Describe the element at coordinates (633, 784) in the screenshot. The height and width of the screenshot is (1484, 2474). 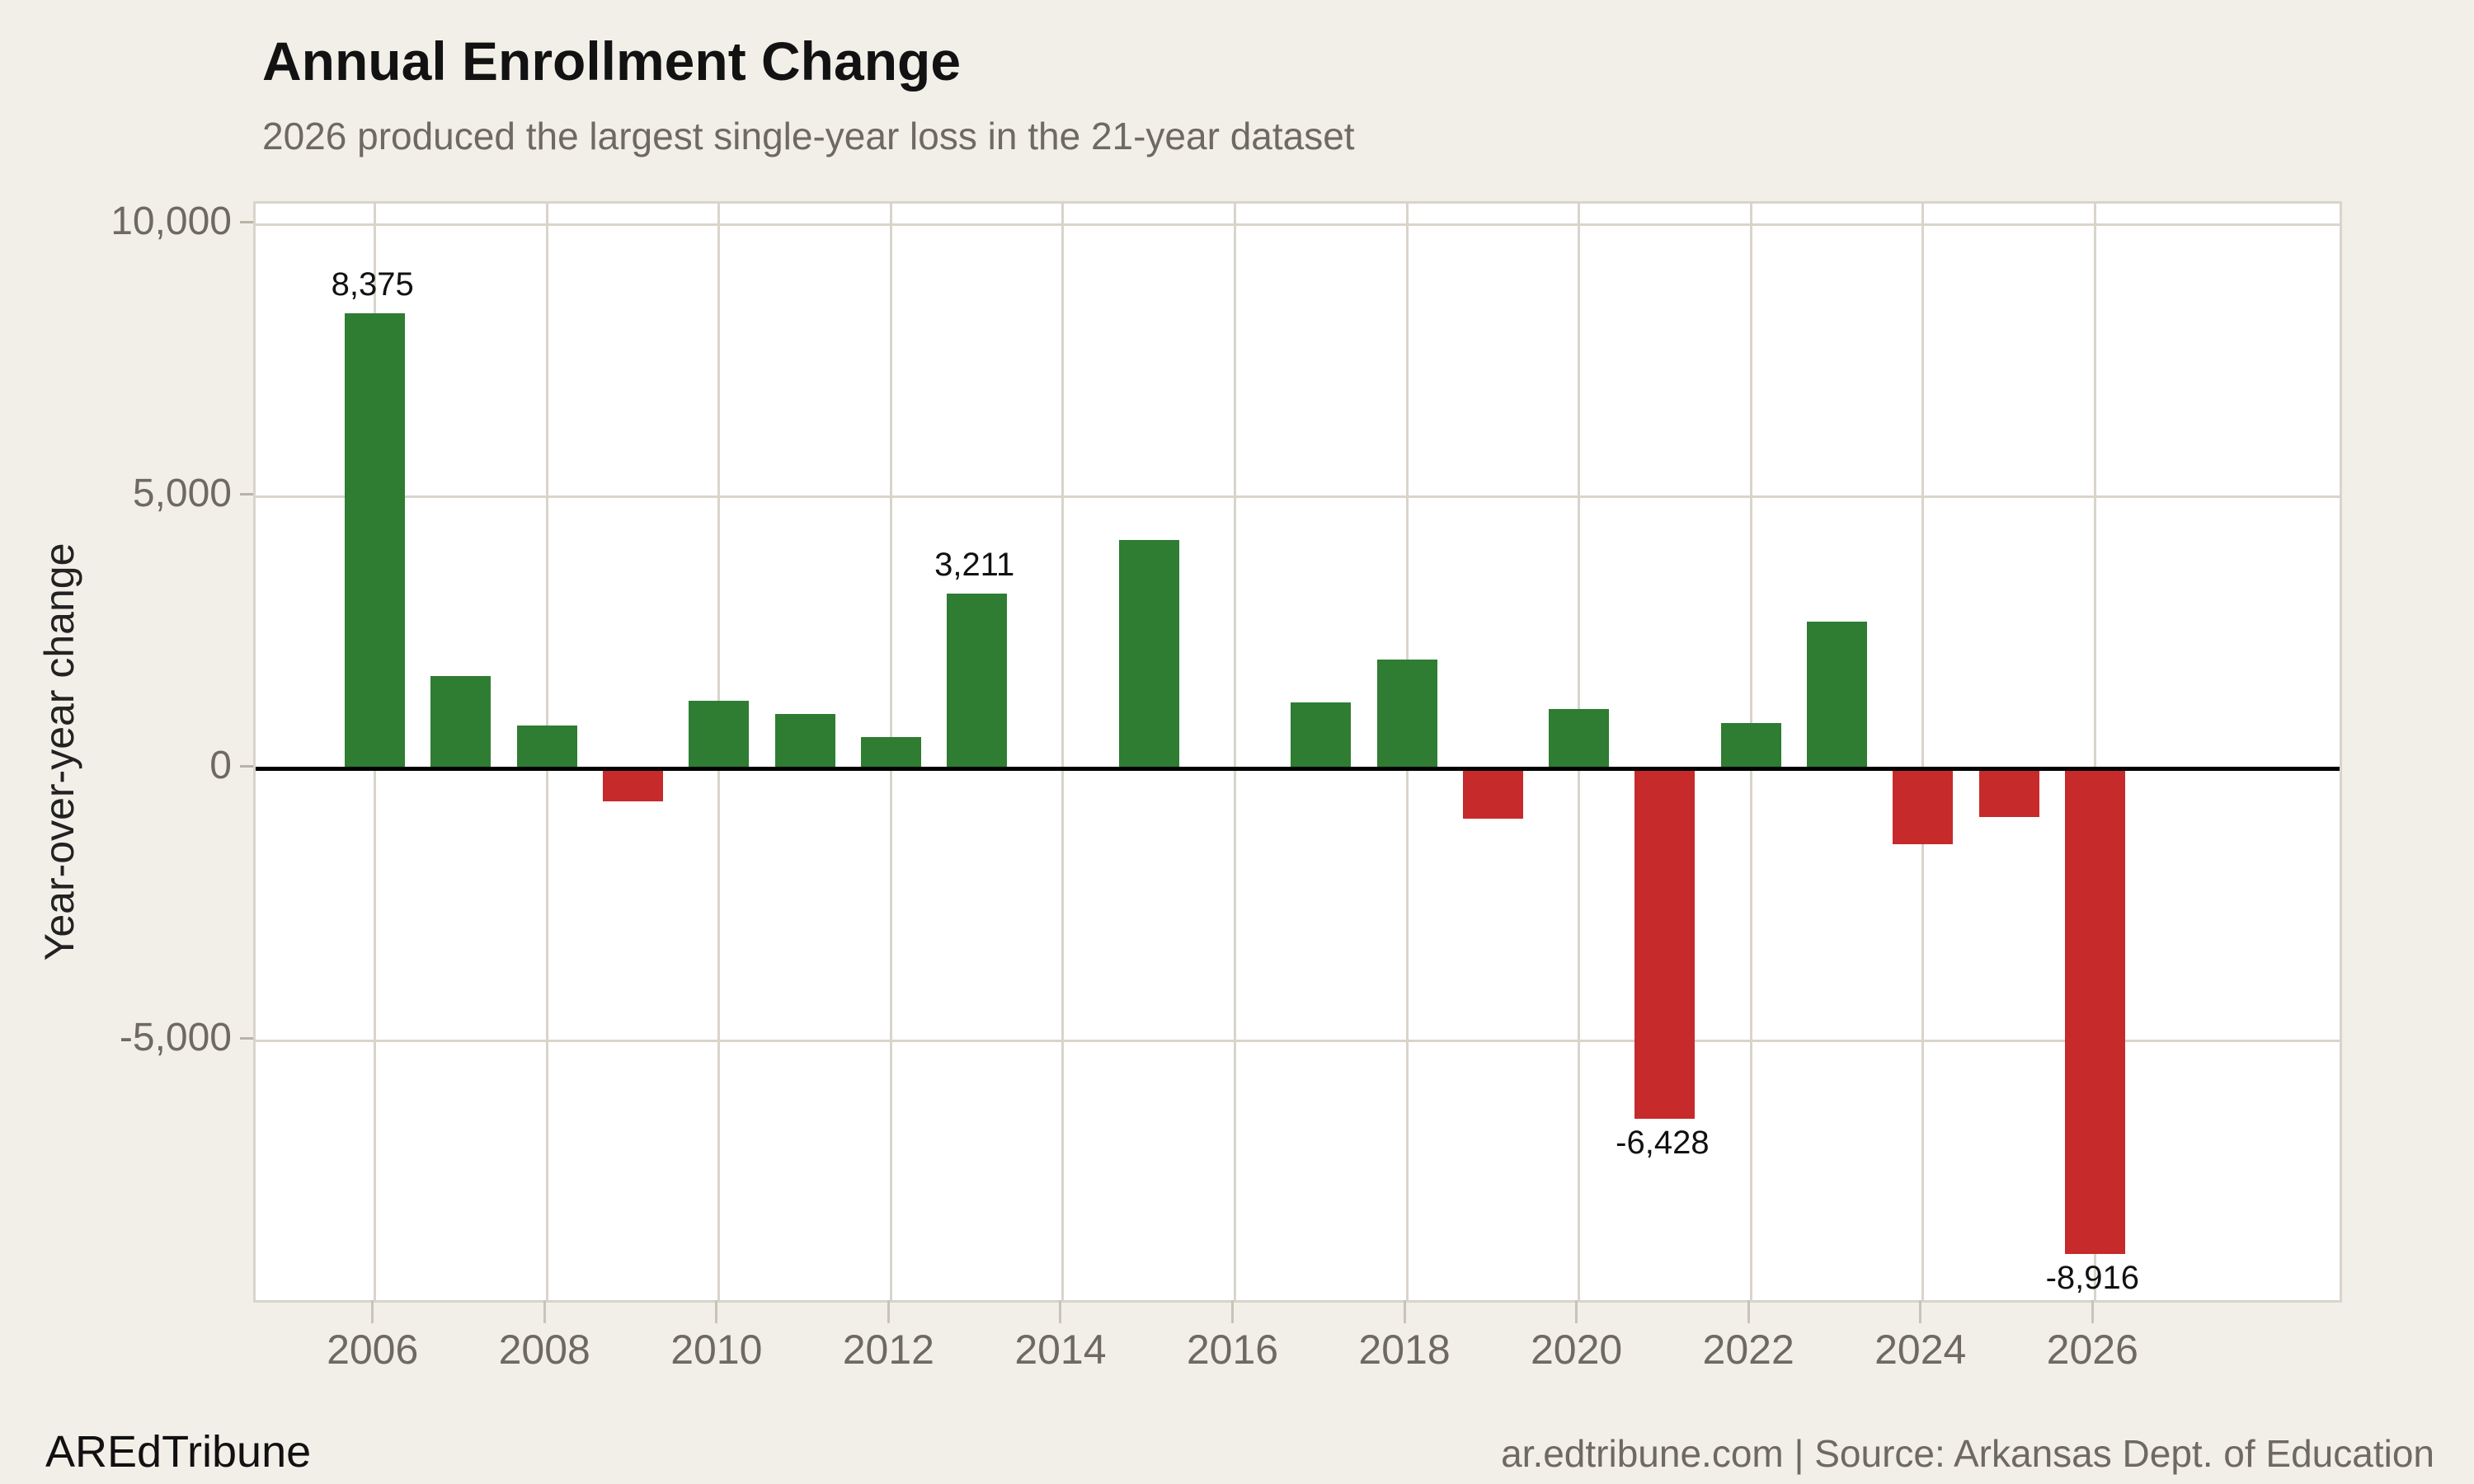
I see `bar-2009` at that location.